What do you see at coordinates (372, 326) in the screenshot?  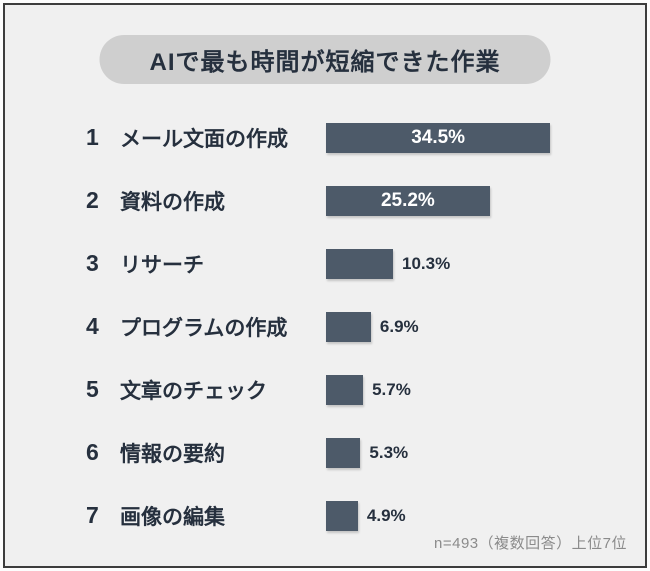 I see `bar-wrap: 6.9%` at bounding box center [372, 326].